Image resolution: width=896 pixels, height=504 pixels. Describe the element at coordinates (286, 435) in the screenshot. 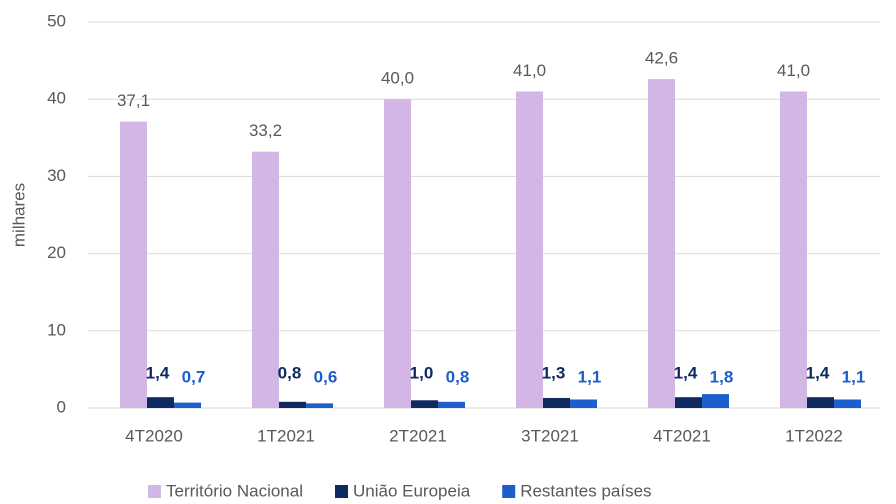

I see `x-tick-label: 1T2021` at that location.